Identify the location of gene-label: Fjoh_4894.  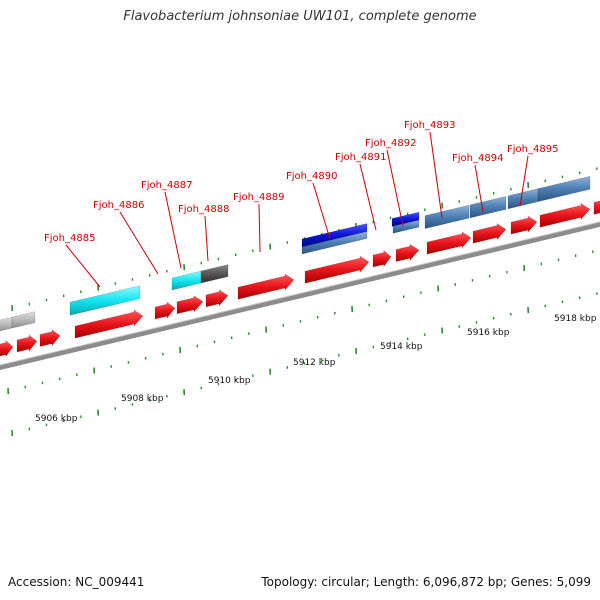
(477, 158).